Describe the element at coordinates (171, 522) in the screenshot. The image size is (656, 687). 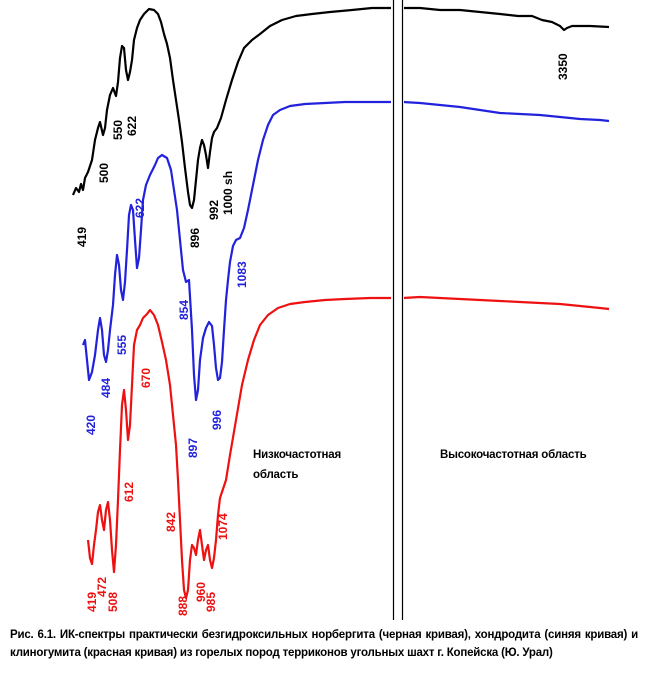
I see `peak-label: 842` at that location.